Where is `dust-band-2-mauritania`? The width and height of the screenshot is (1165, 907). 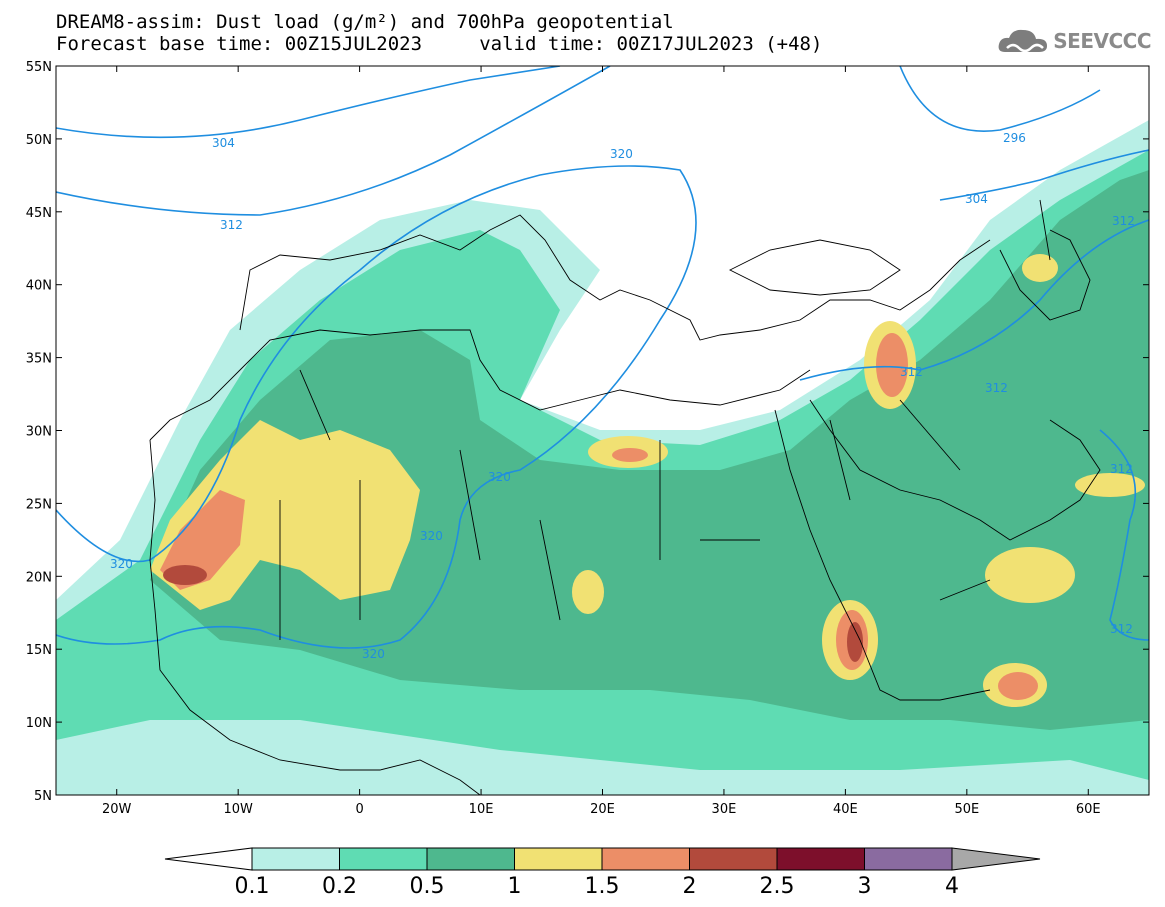 dust-band-2-mauritania is located at coordinates (185, 575).